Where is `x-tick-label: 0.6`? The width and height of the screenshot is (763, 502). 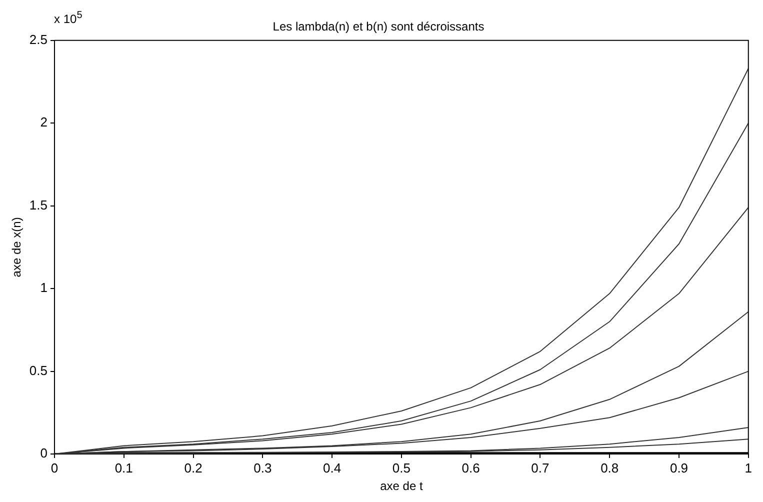 x-tick-label: 0.6 is located at coordinates (471, 468).